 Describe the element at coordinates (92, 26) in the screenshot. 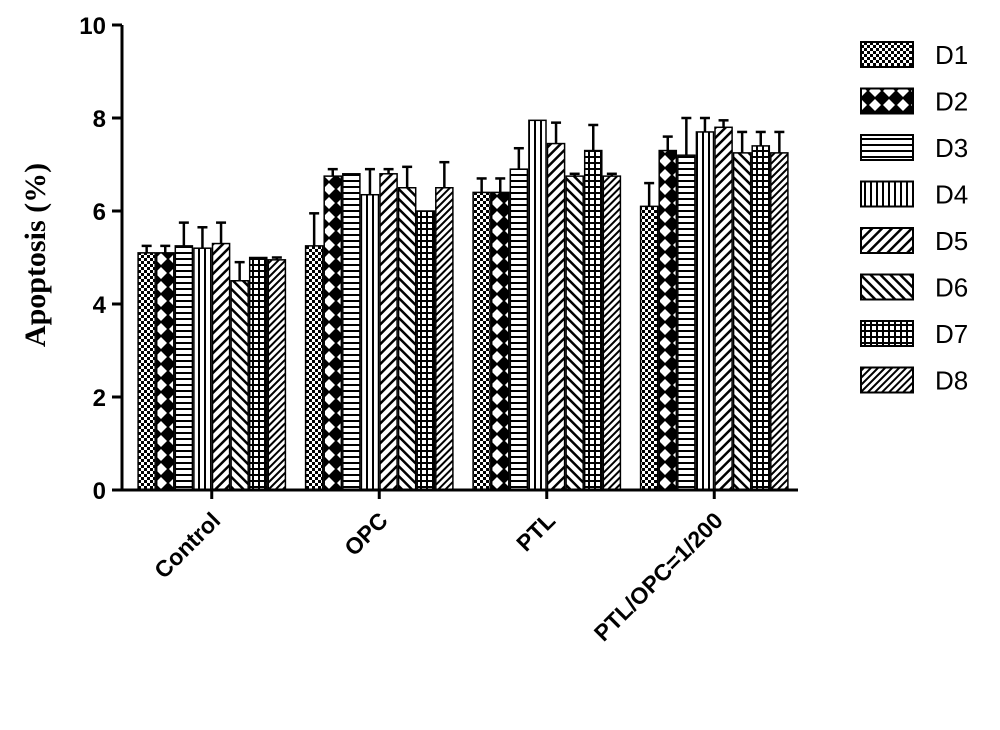

I see `y-tick-label: 10` at that location.